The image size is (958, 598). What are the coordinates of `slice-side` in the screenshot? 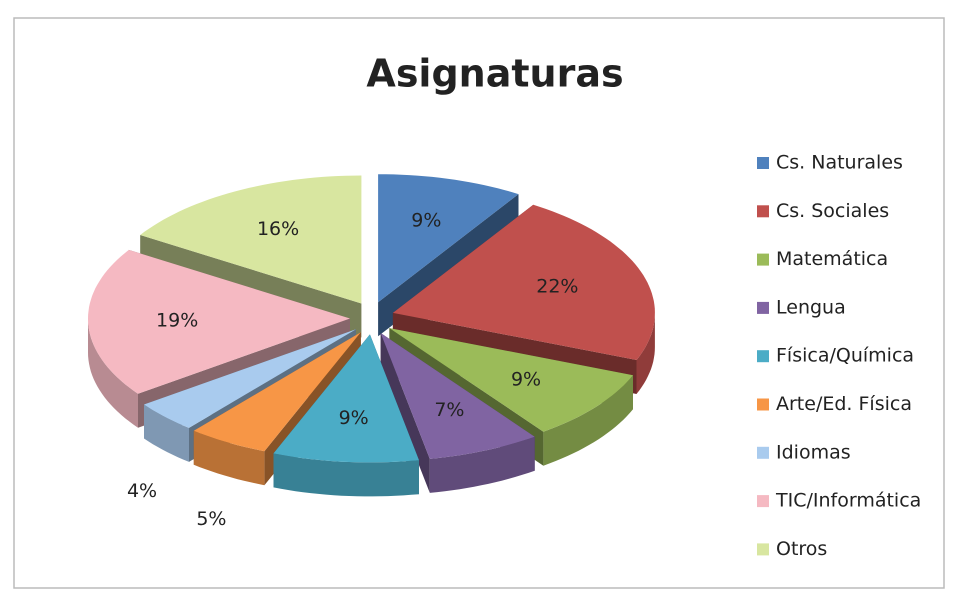 It's located at (405, 413).